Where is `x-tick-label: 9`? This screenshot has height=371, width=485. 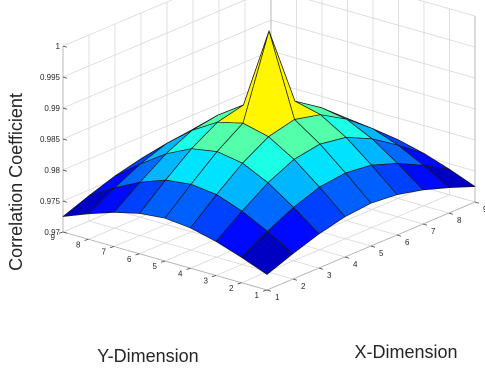
x-tick-label: 9 is located at coordinates (484, 209).